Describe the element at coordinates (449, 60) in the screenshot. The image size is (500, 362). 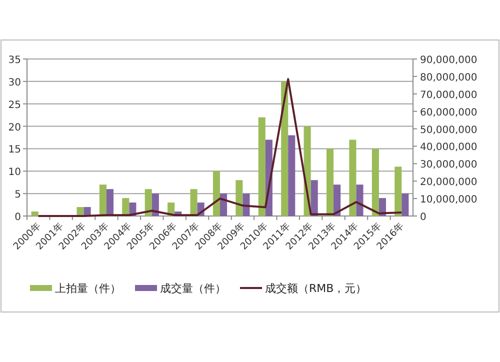
I see `y2-tick-label: 90,000,000` at that location.